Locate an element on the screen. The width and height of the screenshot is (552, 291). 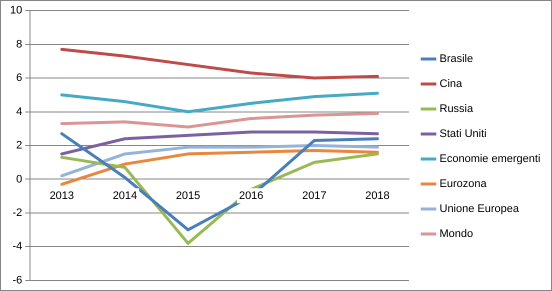
y-tick-label: 2 is located at coordinates (19, 146).